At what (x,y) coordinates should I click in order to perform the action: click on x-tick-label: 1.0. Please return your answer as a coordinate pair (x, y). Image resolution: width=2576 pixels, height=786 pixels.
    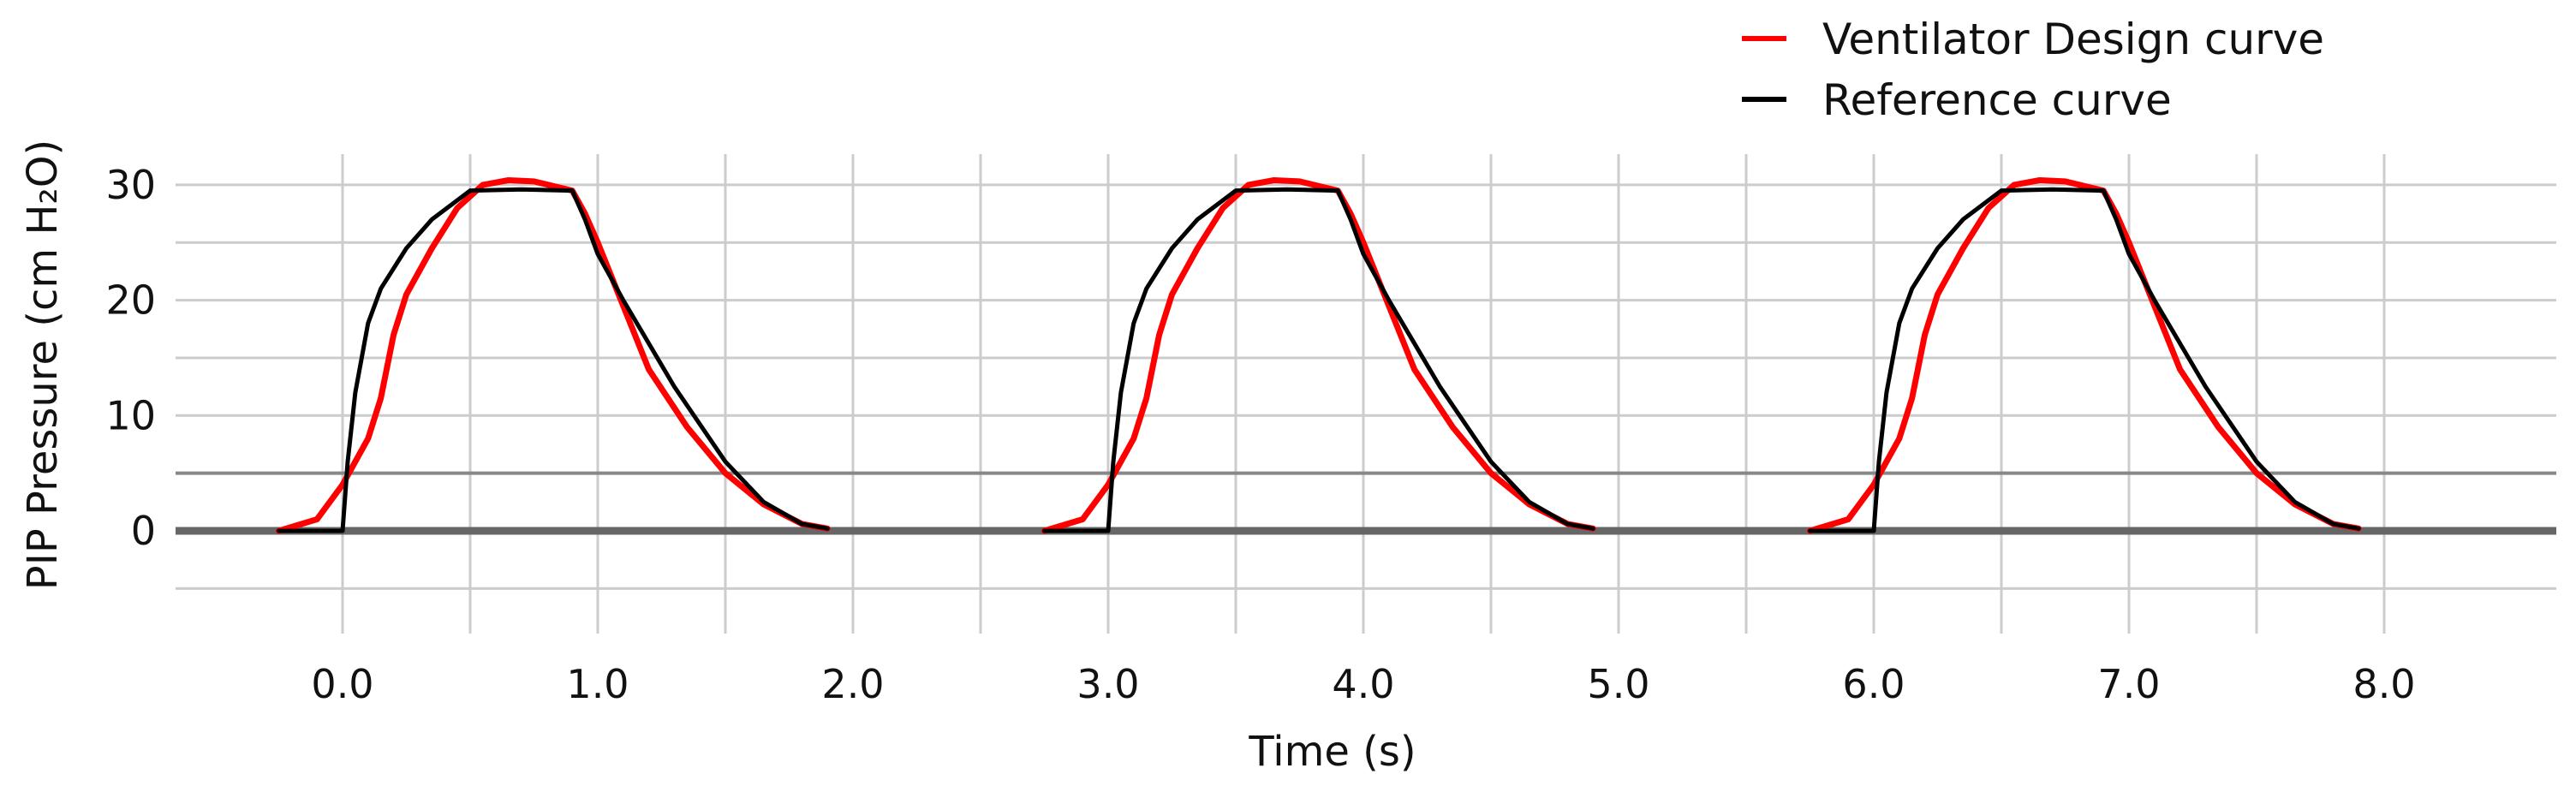
    Looking at the image, I should click on (598, 684).